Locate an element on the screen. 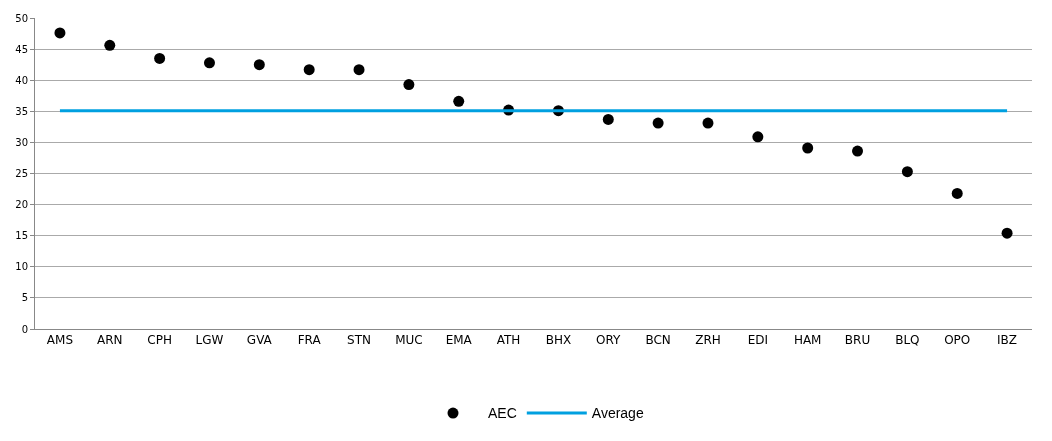  x-tick-label: ATH is located at coordinates (508, 340).